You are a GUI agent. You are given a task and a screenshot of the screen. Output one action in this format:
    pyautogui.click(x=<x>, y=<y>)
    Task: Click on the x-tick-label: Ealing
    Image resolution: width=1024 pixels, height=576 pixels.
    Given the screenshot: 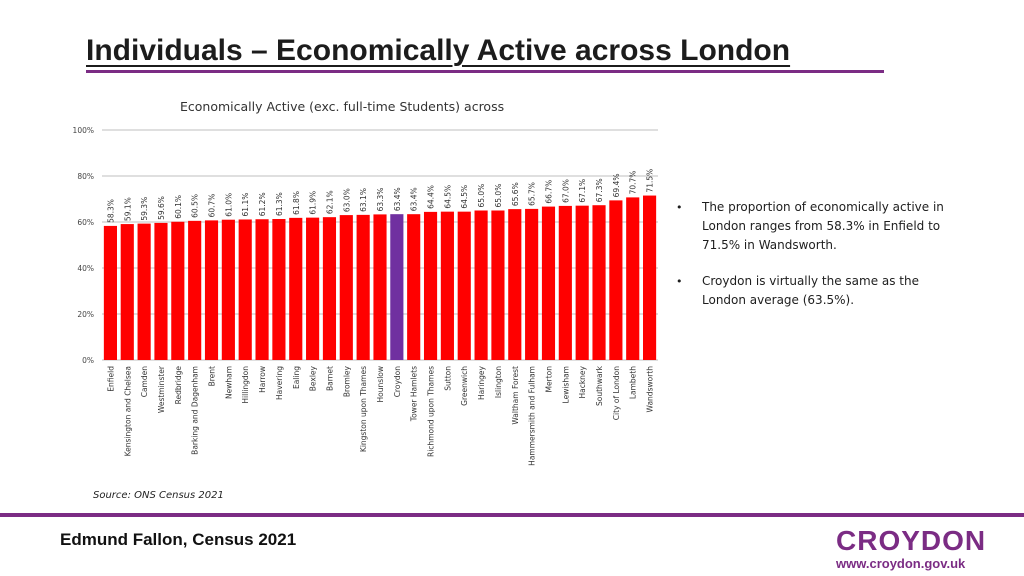 What is the action you would take?
    pyautogui.click(x=296, y=377)
    